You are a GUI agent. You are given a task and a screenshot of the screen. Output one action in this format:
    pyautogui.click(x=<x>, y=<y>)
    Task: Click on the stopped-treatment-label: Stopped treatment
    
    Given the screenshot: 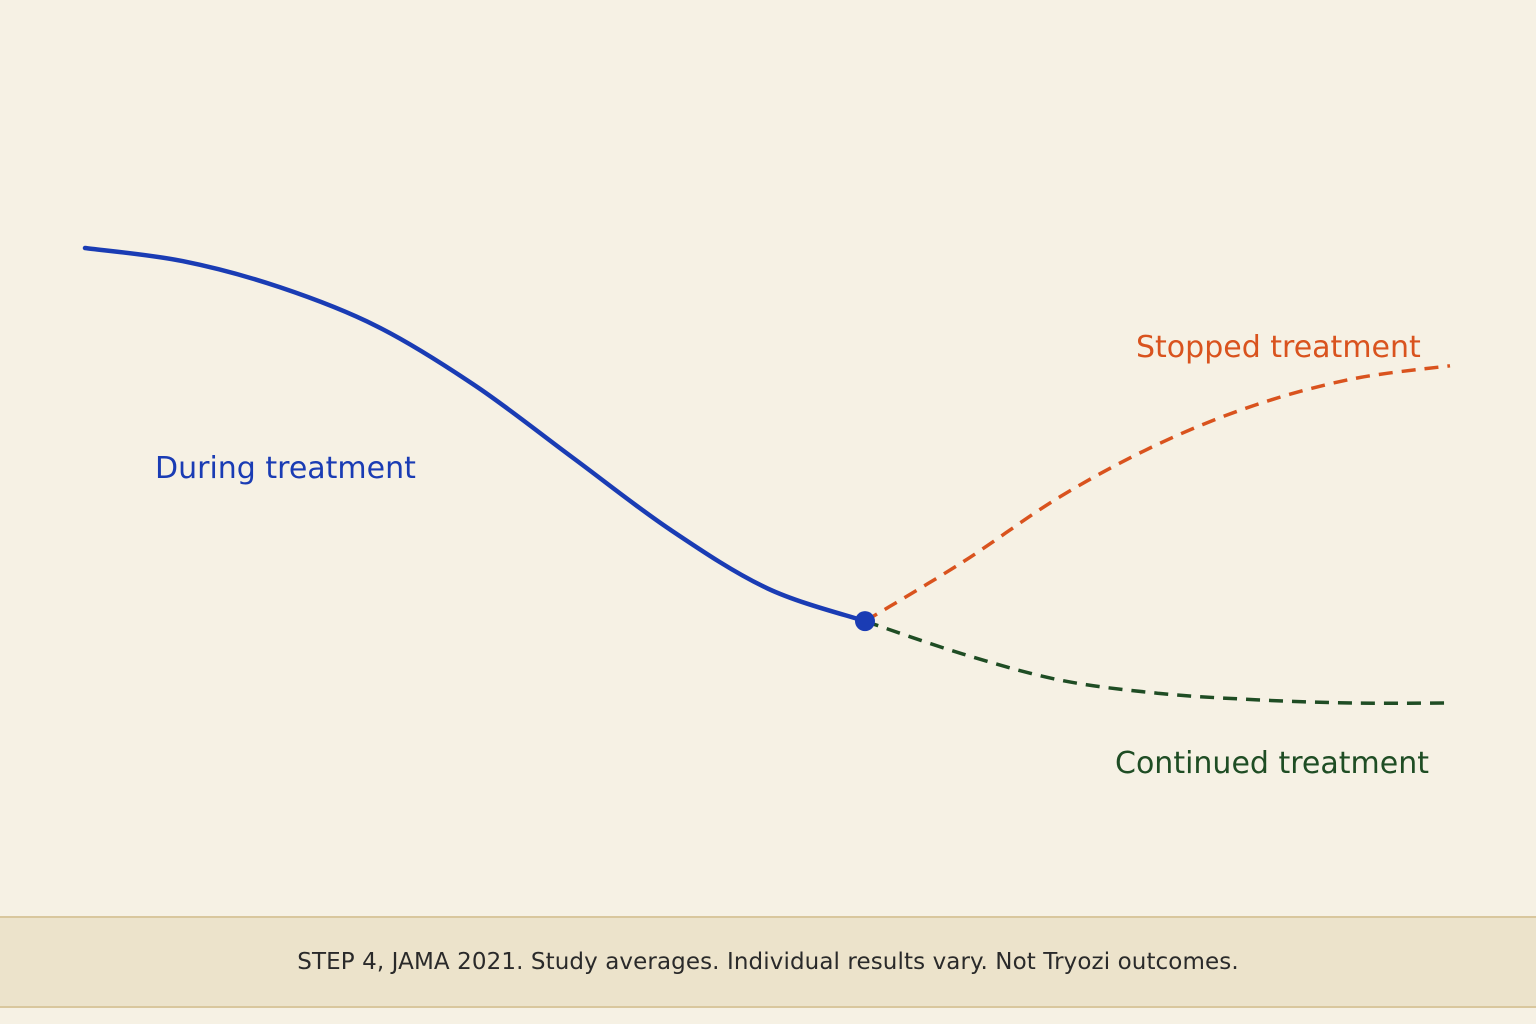 What is the action you would take?
    pyautogui.click(x=1278, y=347)
    